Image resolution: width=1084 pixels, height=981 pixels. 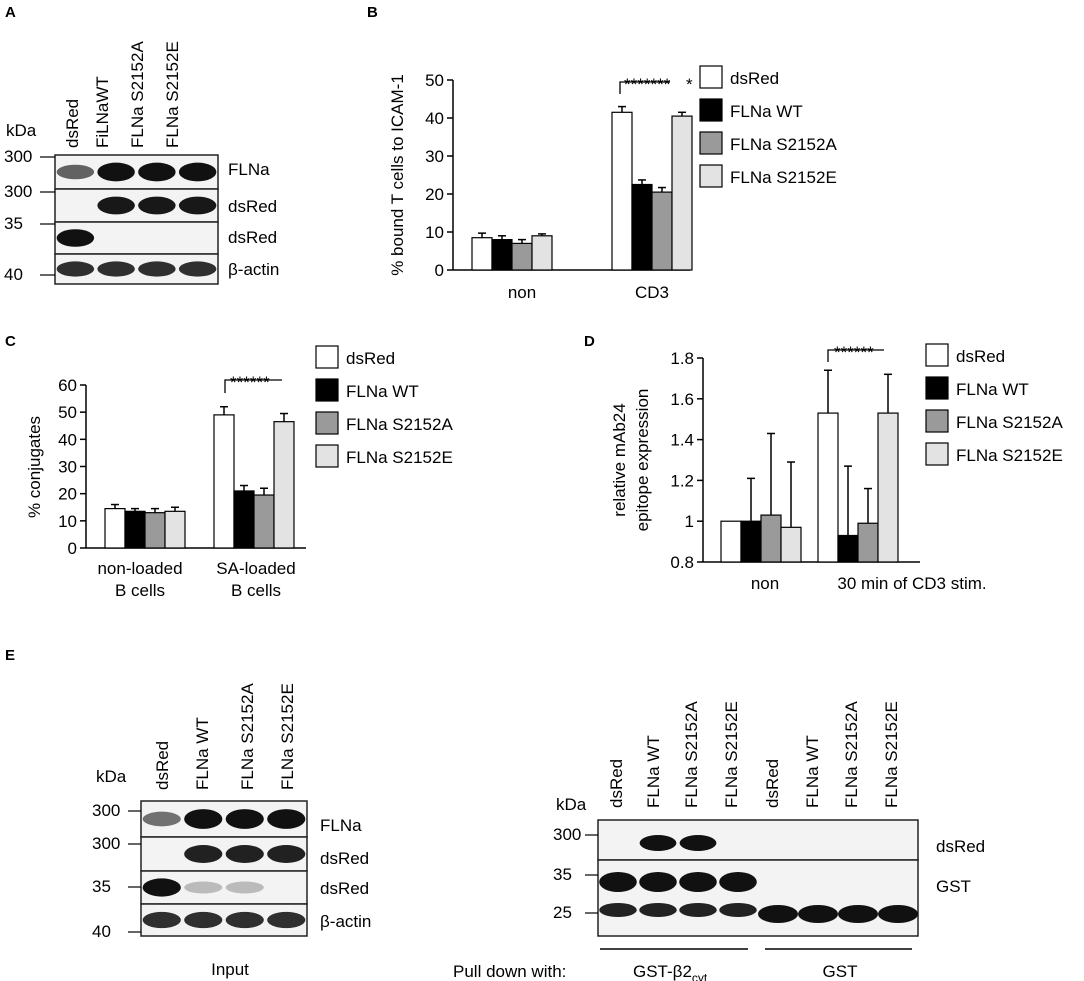 What do you see at coordinates (21, 130) in the screenshot?
I see `kda-label-a: kDa` at bounding box center [21, 130].